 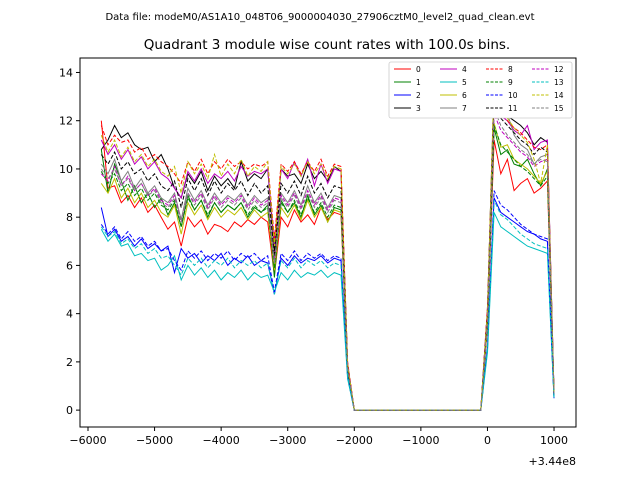 I want to click on y-tick-label: 2, so click(x=69, y=362).